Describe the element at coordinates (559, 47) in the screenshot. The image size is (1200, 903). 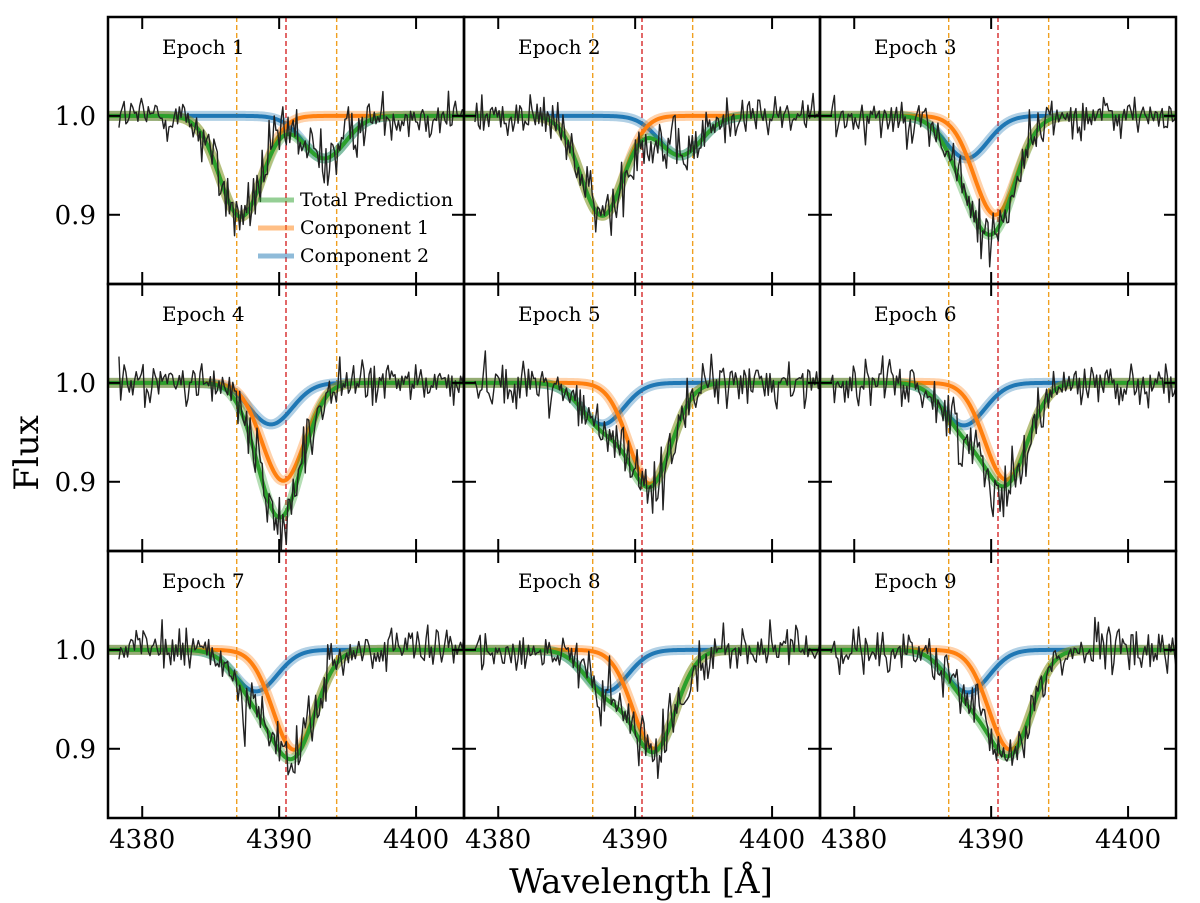
I see `epoch-label-2: Epoch 2` at that location.